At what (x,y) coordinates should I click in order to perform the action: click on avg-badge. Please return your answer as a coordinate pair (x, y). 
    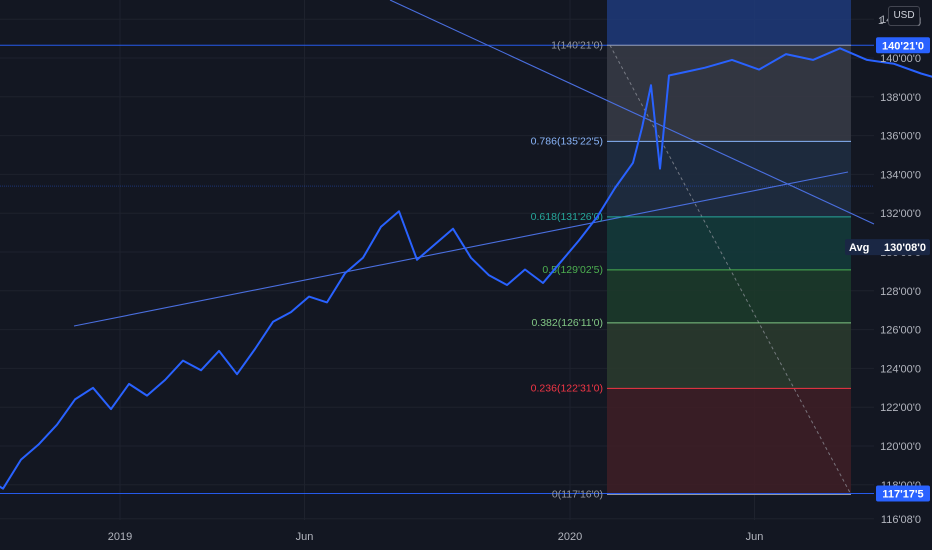
    Looking at the image, I should click on (887, 247).